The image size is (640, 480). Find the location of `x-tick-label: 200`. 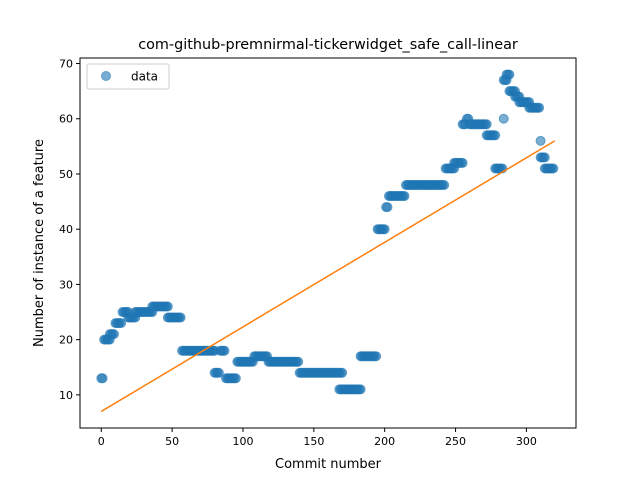

x-tick-label: 200 is located at coordinates (384, 441).